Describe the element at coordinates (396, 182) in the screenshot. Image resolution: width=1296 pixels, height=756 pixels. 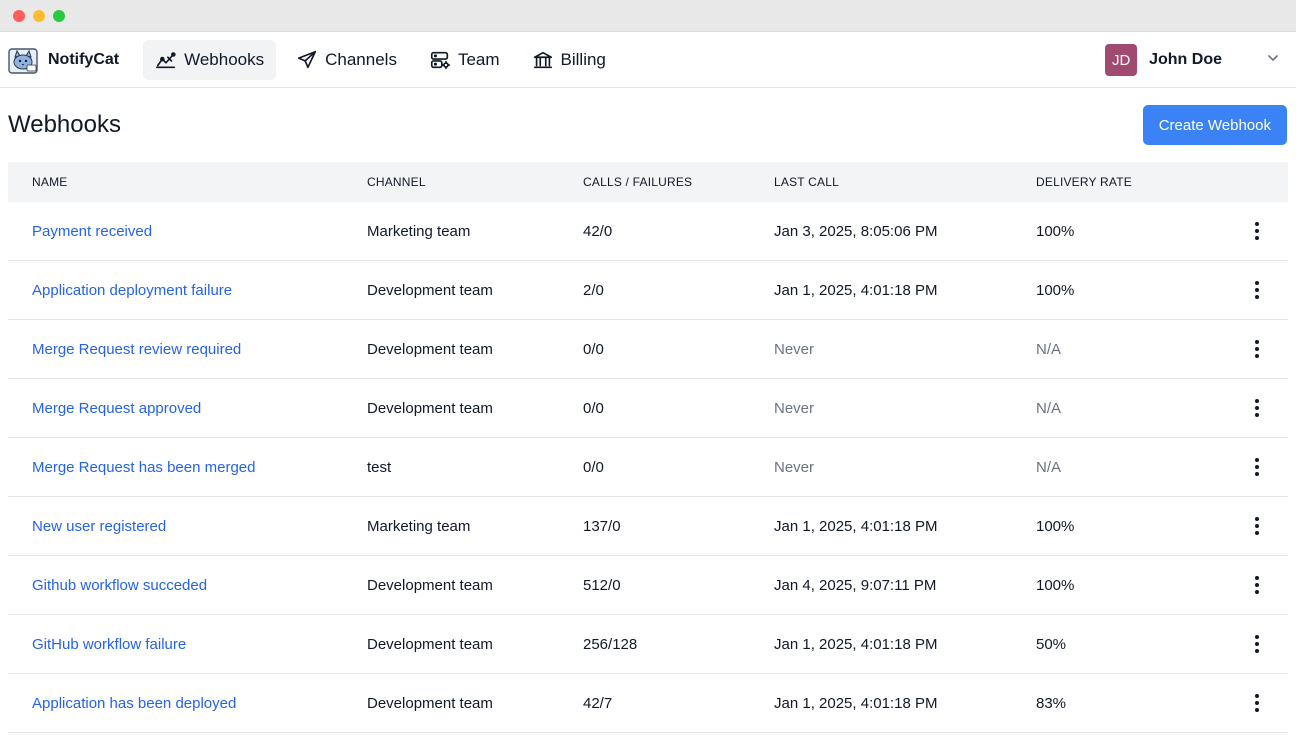
I see `column-header-channel: CHANNEL` at that location.